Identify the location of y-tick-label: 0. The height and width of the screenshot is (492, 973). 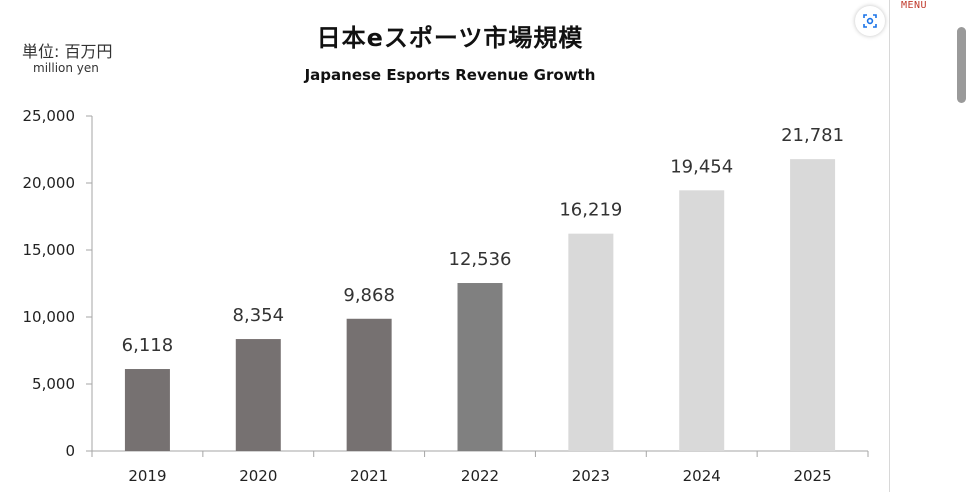
(70, 451).